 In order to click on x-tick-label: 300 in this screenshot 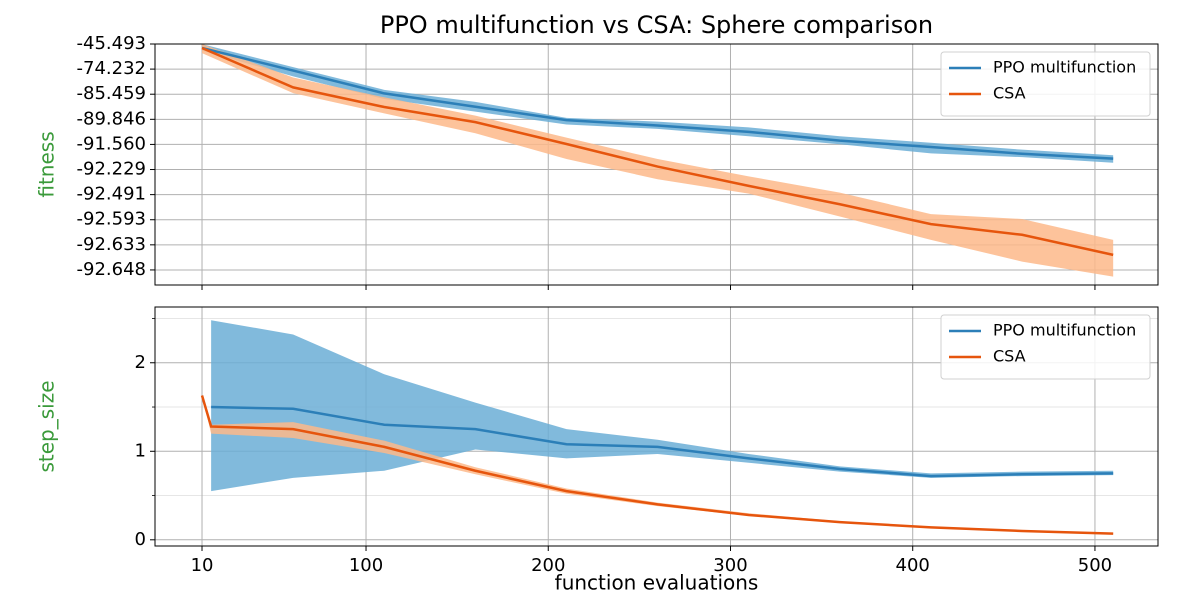, I will do `click(730, 565)`.